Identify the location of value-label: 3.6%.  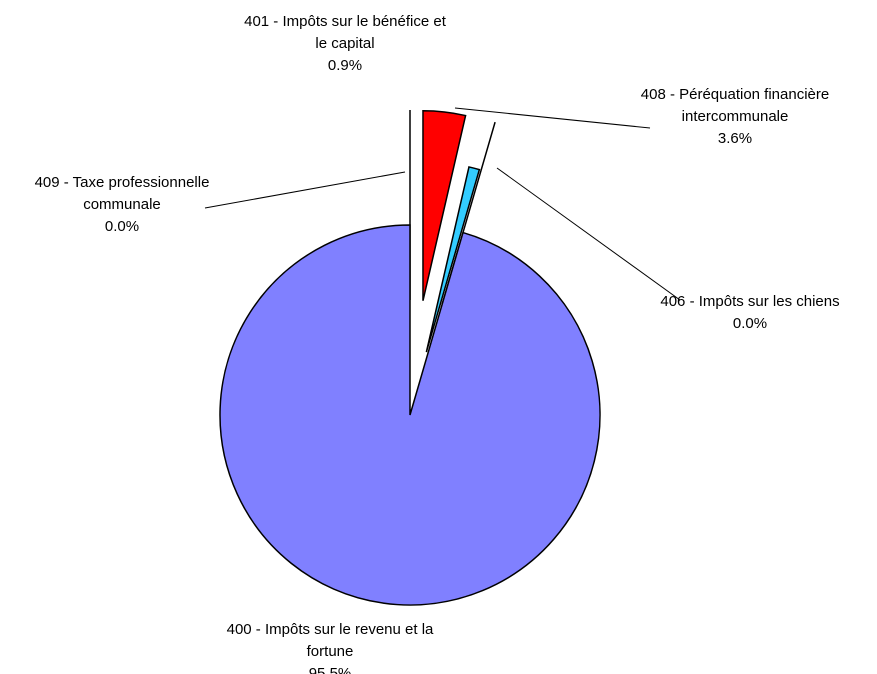
(735, 138).